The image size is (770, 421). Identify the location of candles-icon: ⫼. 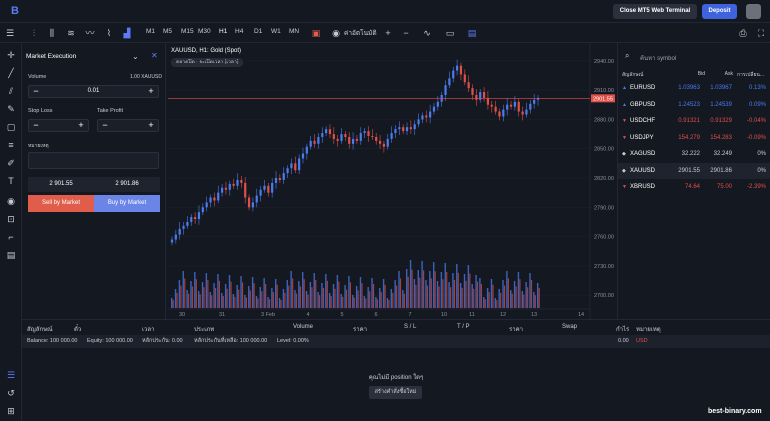
(52, 33).